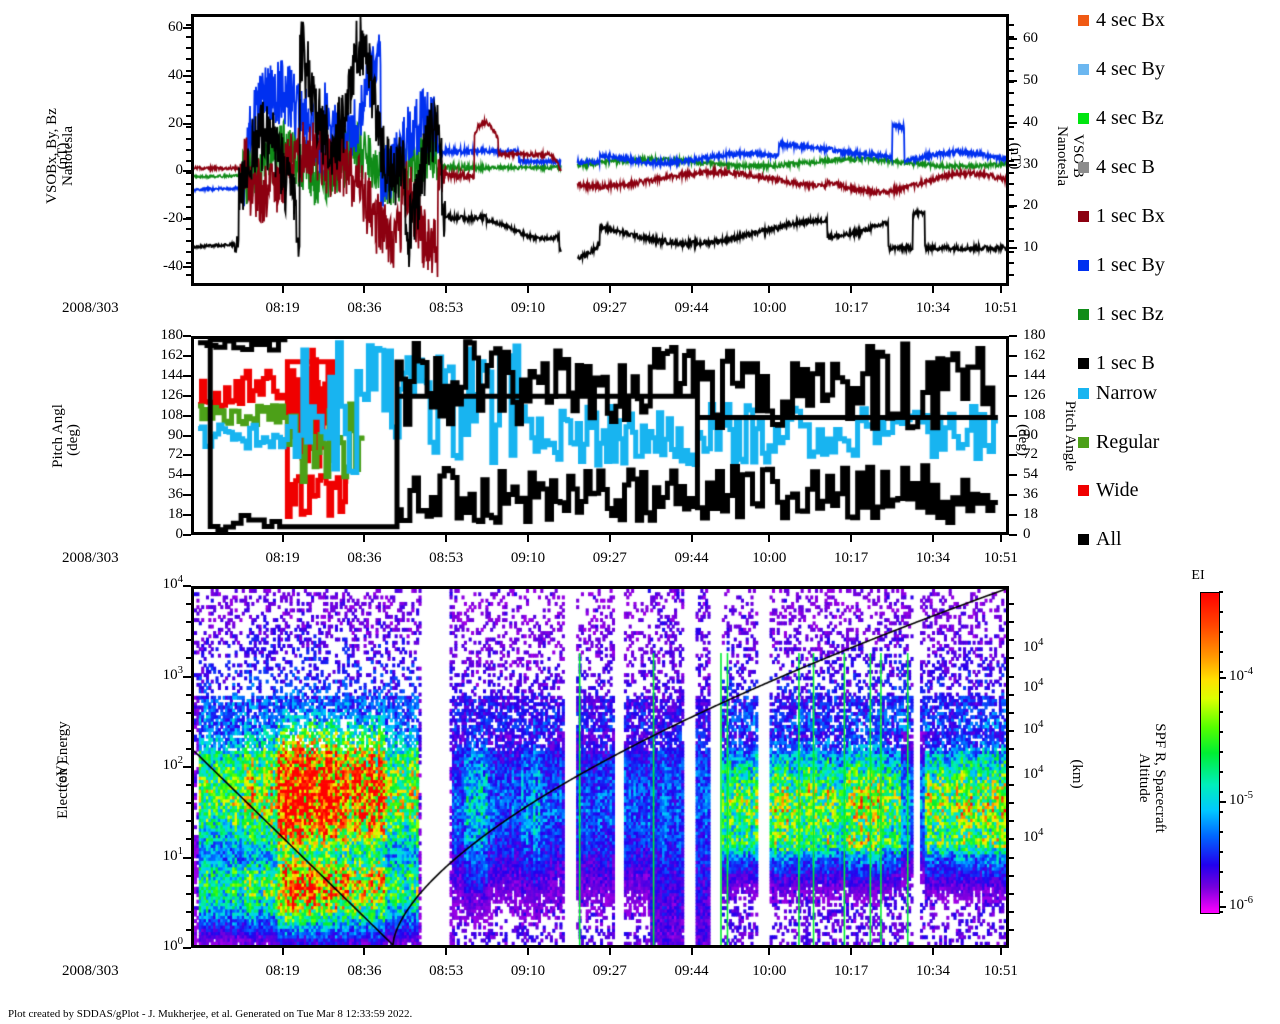  Describe the element at coordinates (932, 558) in the screenshot. I see `time-tick-label: 10:34` at that location.